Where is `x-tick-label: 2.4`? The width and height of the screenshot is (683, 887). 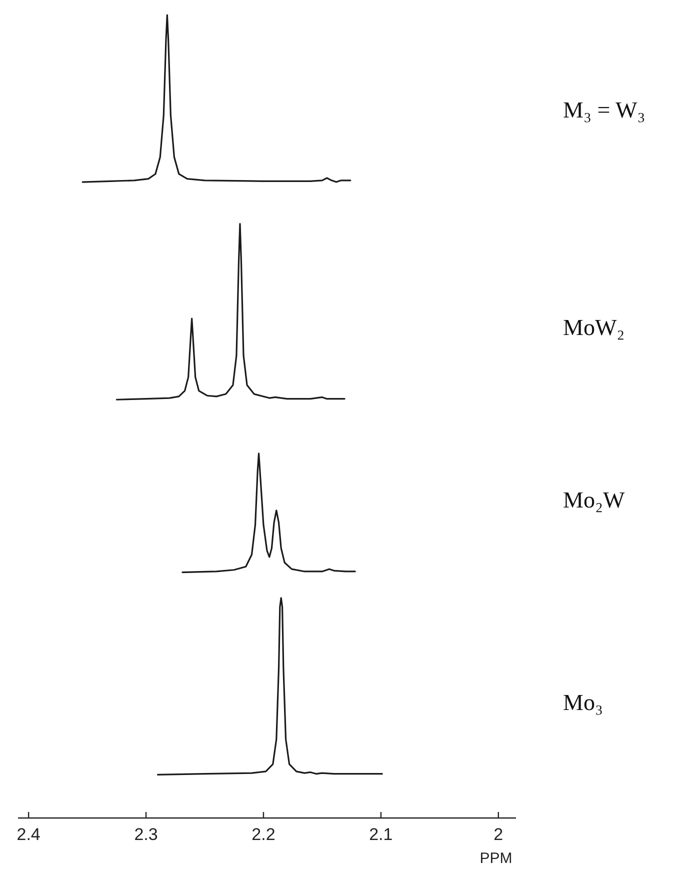 x-tick-label: 2.4 is located at coordinates (28, 834).